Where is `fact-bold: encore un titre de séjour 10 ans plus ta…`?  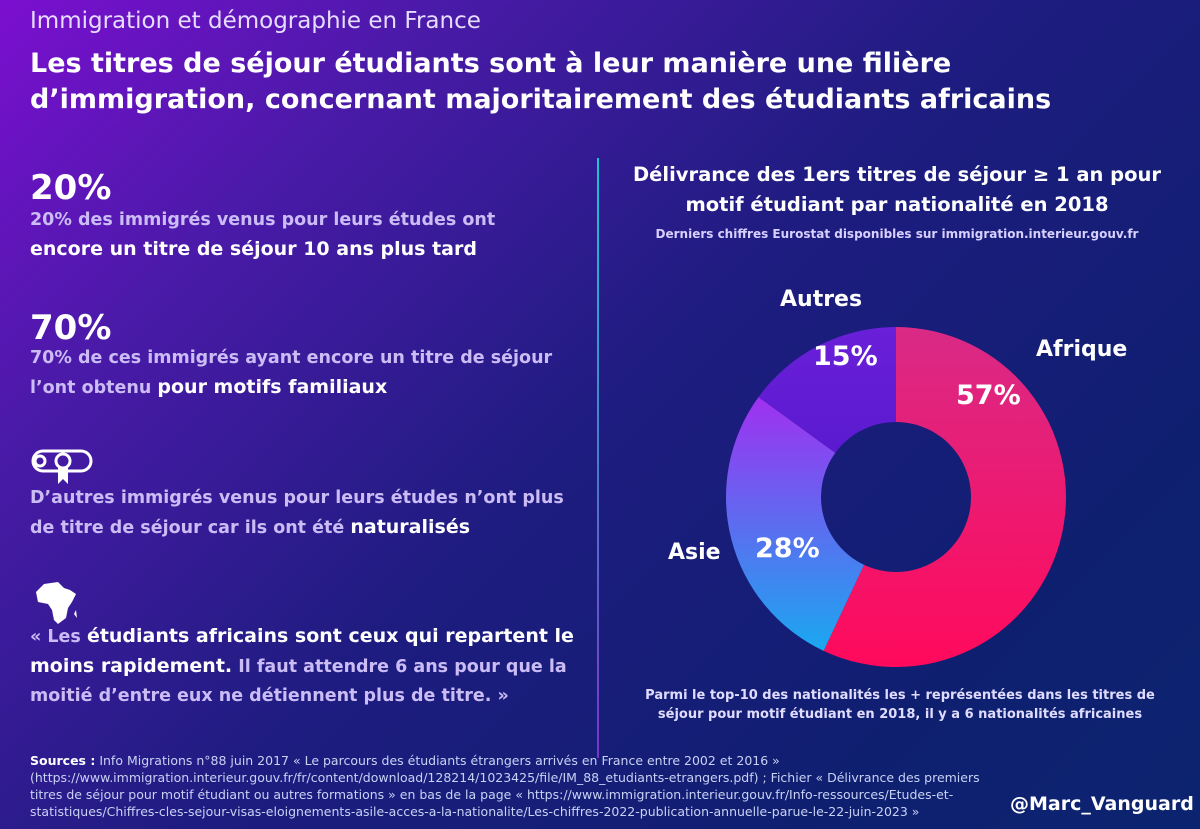 fact-bold: encore un titre de séjour 10 ans plus ta… is located at coordinates (253, 249).